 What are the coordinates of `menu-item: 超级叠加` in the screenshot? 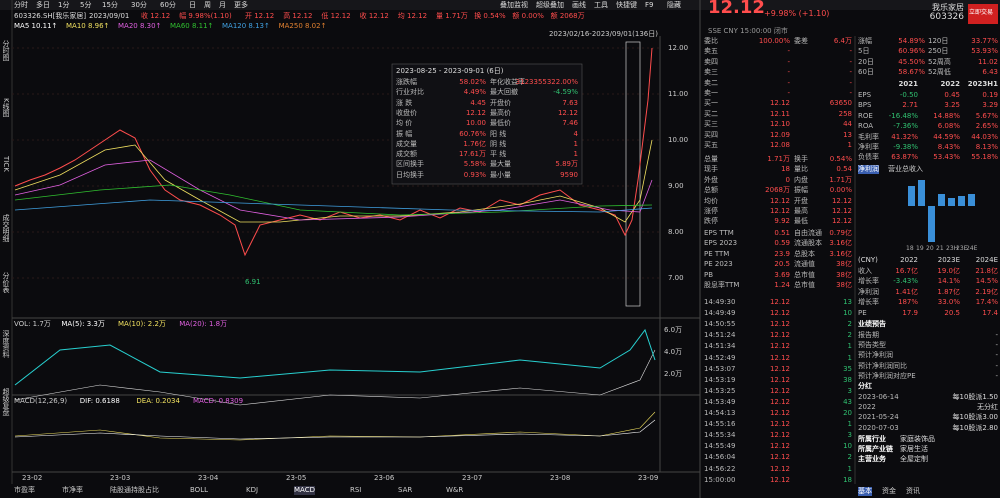 It's located at (550, 5).